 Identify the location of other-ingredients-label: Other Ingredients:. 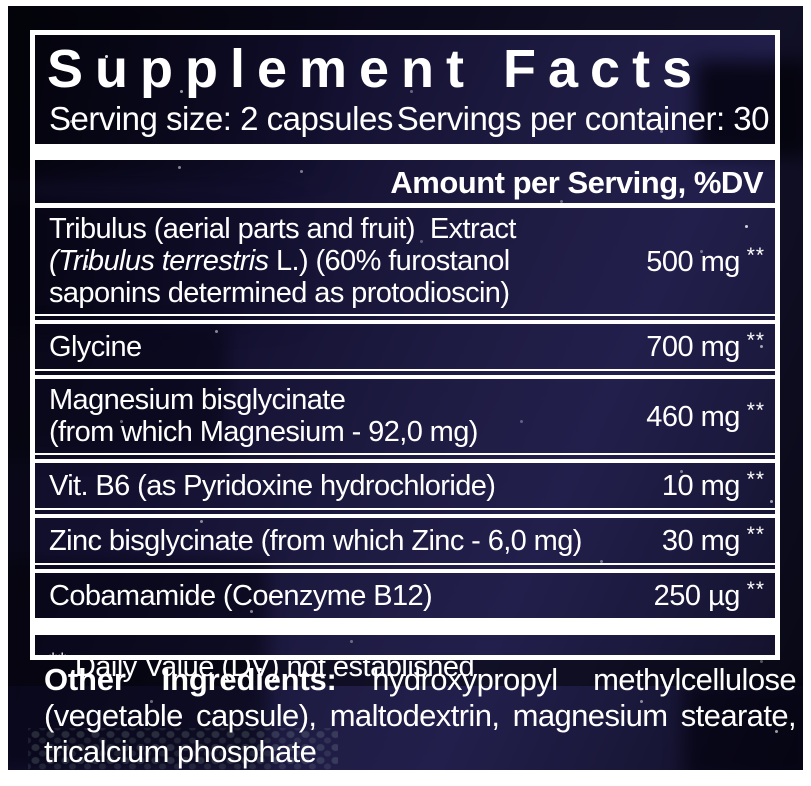
(190, 679).